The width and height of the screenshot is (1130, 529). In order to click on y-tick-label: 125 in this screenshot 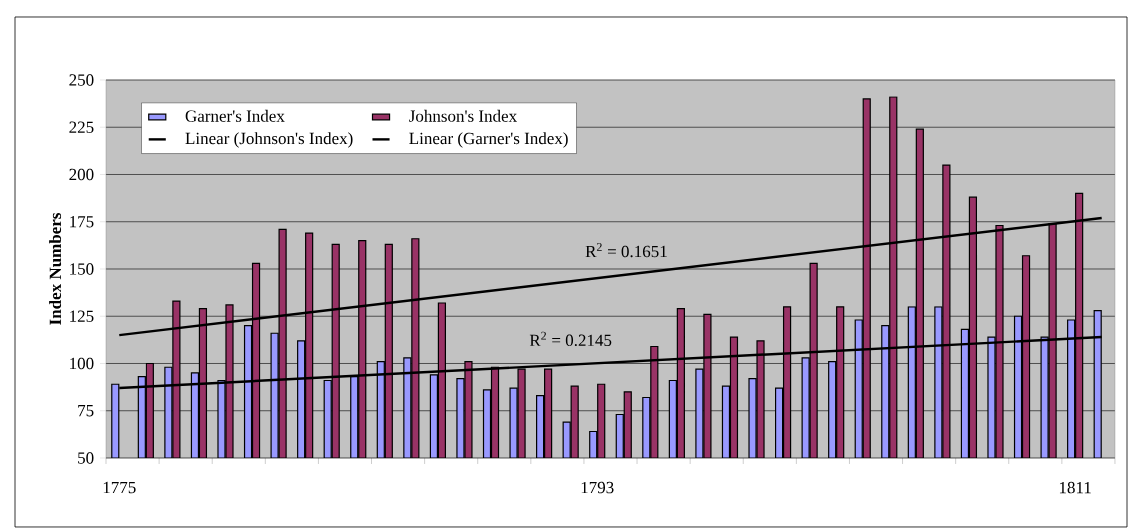, I will do `click(82, 316)`.